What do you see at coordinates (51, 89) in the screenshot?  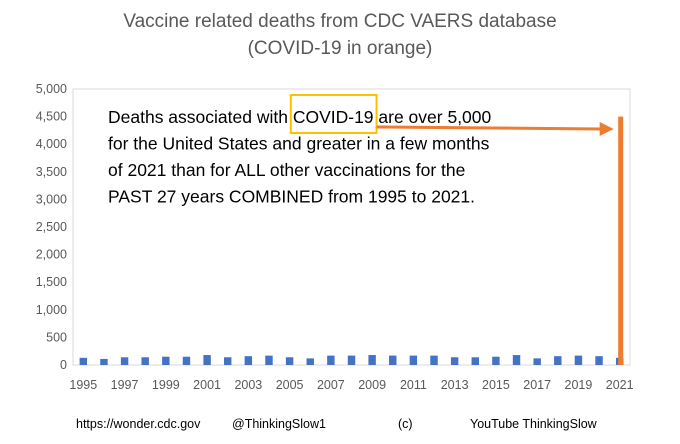 I see `y-tick-label: 5,000` at bounding box center [51, 89].